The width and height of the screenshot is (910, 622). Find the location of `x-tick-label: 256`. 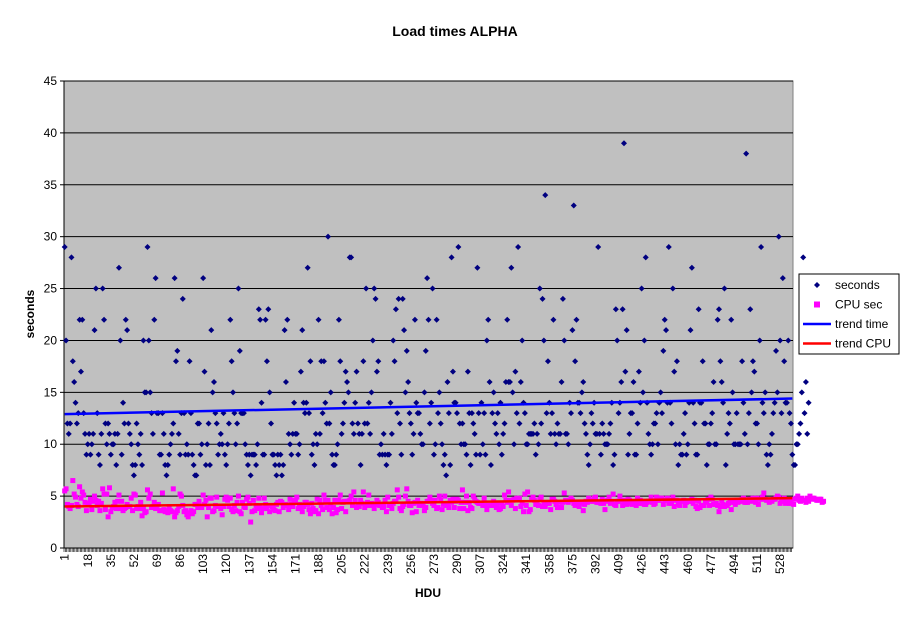

x-tick-label: 256 is located at coordinates (411, 564).